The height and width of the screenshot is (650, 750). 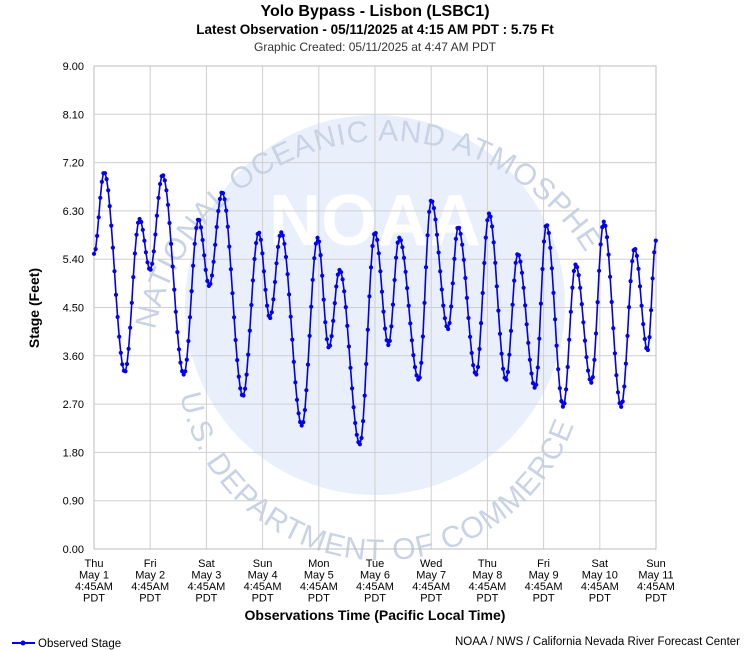 I want to click on x-tick-label: Fri May 2 4:45AM PDT, so click(x=150, y=581).